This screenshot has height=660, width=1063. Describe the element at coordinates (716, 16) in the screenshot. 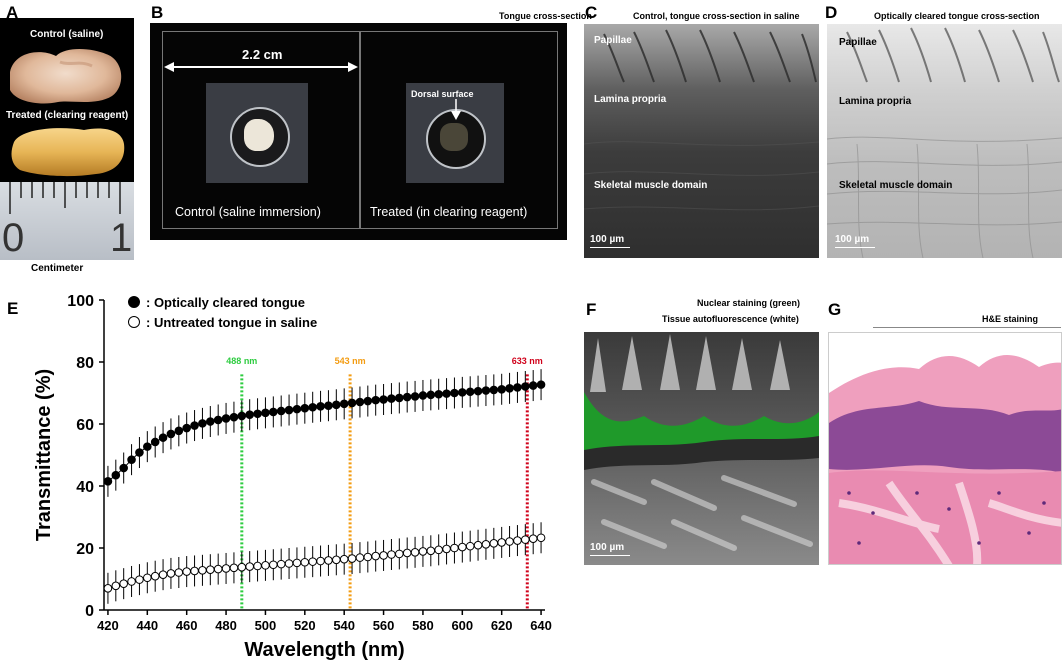

I see `panel-c-title: Control, tongue cross-section in saline` at that location.